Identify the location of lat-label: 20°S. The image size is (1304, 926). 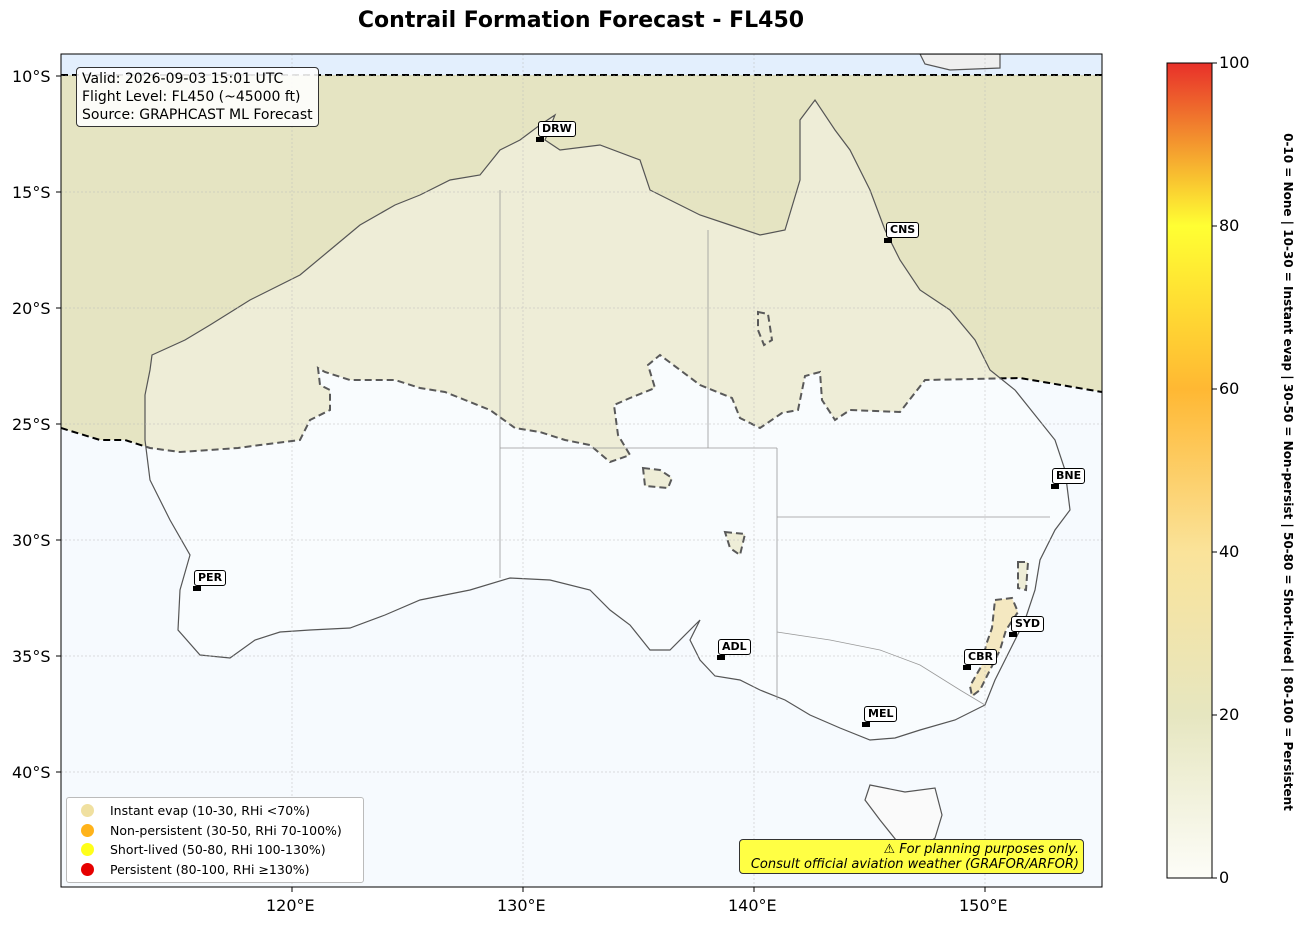
(31, 308).